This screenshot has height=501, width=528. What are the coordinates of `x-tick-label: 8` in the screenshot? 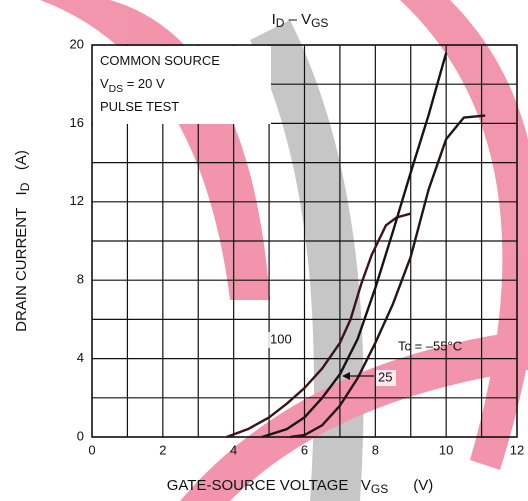 It's located at (375, 449).